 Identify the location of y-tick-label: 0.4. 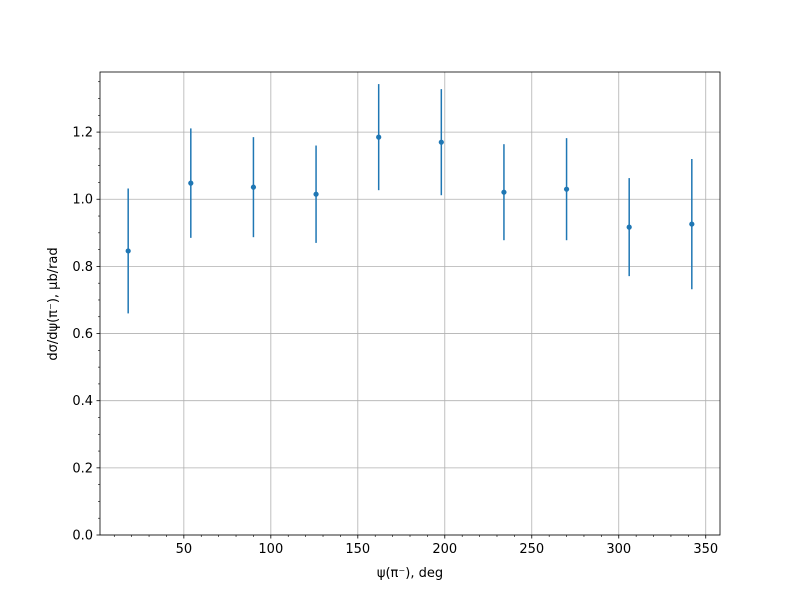
(82, 401).